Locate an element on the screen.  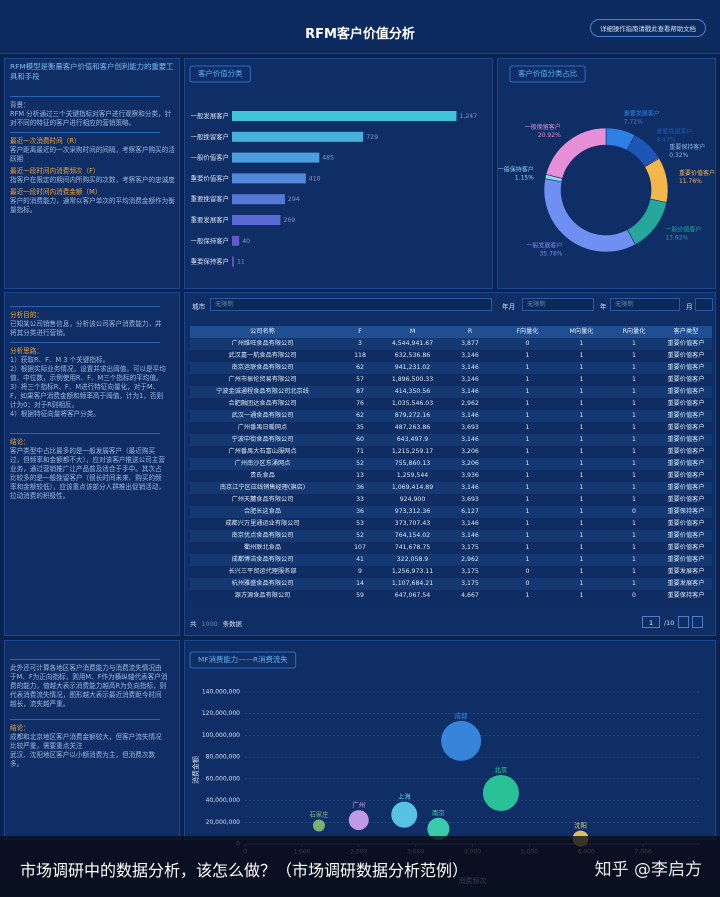
table-cell: 941,231.02 is located at coordinates (412, 367).